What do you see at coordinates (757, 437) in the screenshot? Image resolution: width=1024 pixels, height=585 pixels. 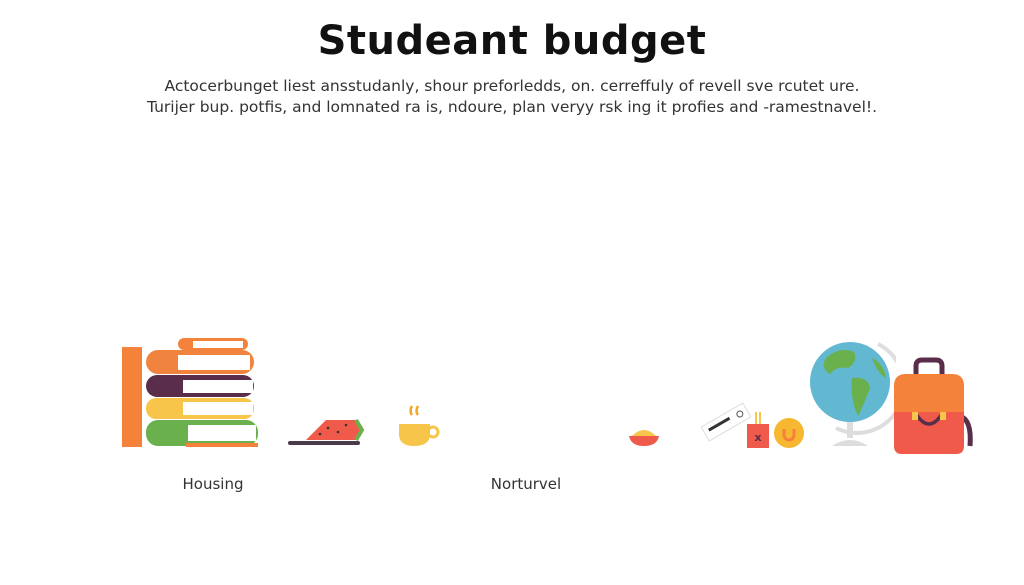 I see `svg-text: x` at bounding box center [757, 437].